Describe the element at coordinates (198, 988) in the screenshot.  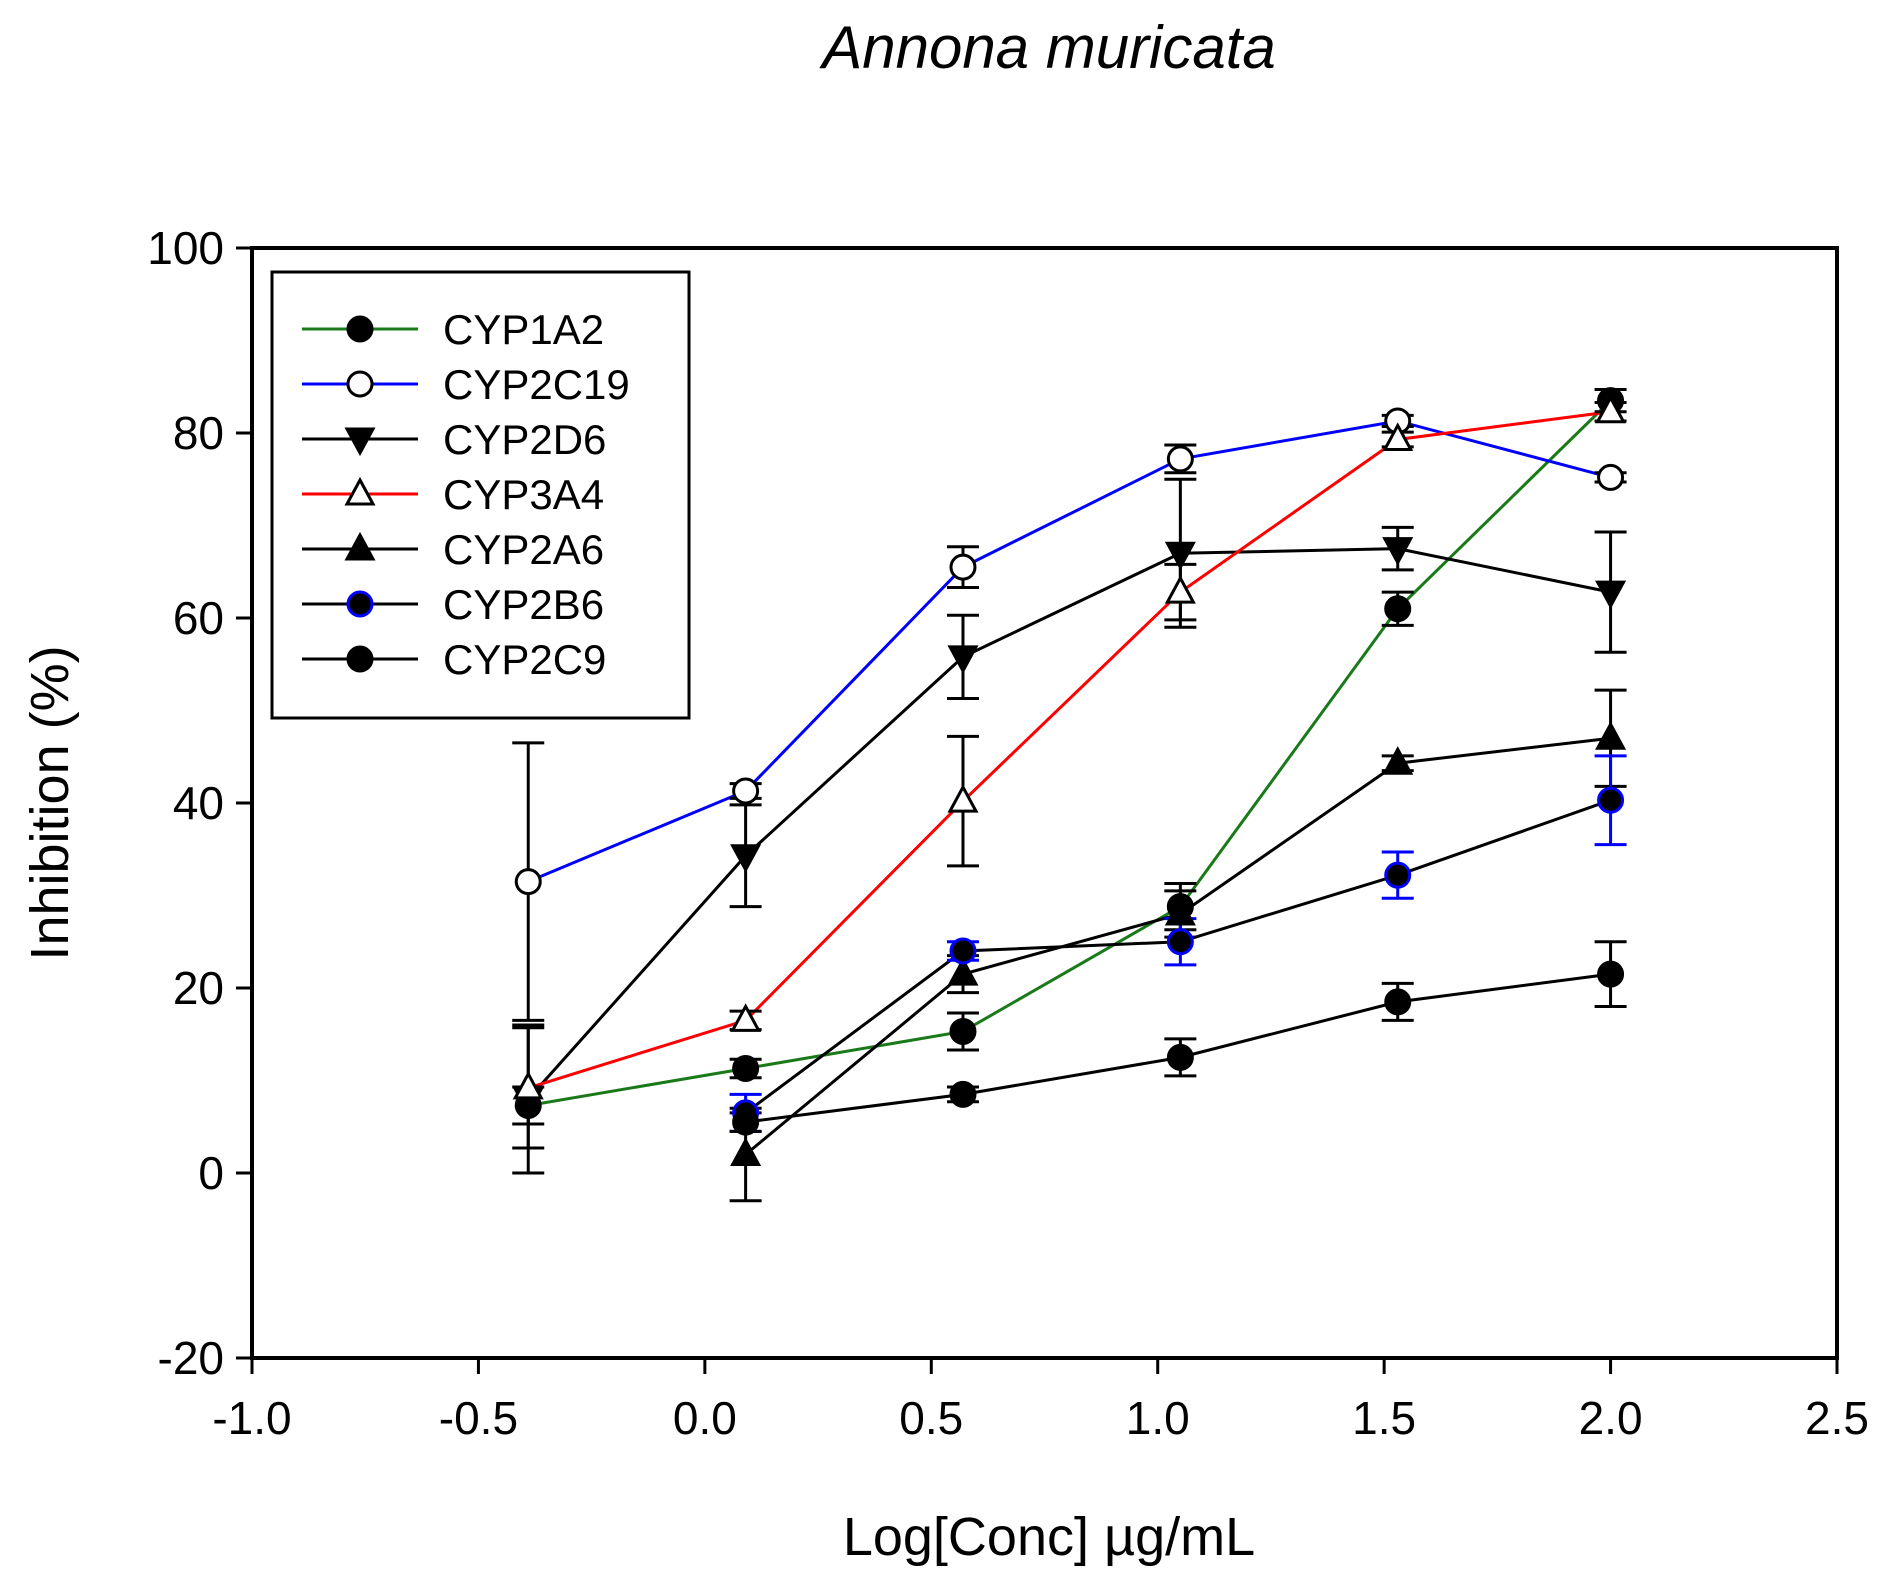
I see `y-tick-label: 20` at that location.